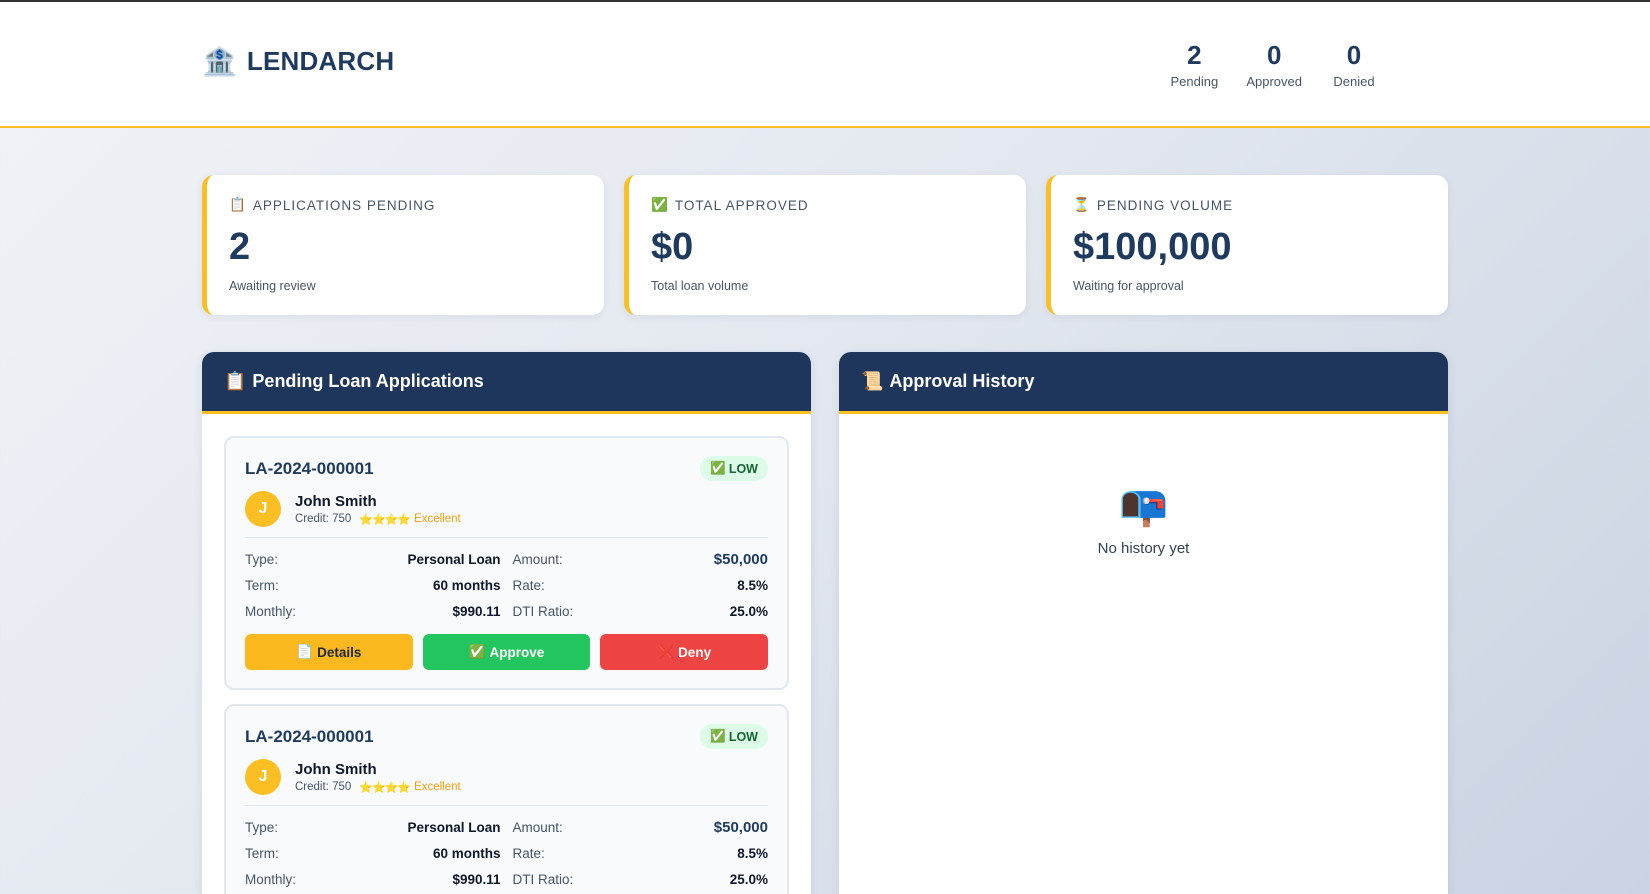 The image size is (1650, 894). Describe the element at coordinates (1354, 81) in the screenshot. I see `stat-label: Denied` at that location.